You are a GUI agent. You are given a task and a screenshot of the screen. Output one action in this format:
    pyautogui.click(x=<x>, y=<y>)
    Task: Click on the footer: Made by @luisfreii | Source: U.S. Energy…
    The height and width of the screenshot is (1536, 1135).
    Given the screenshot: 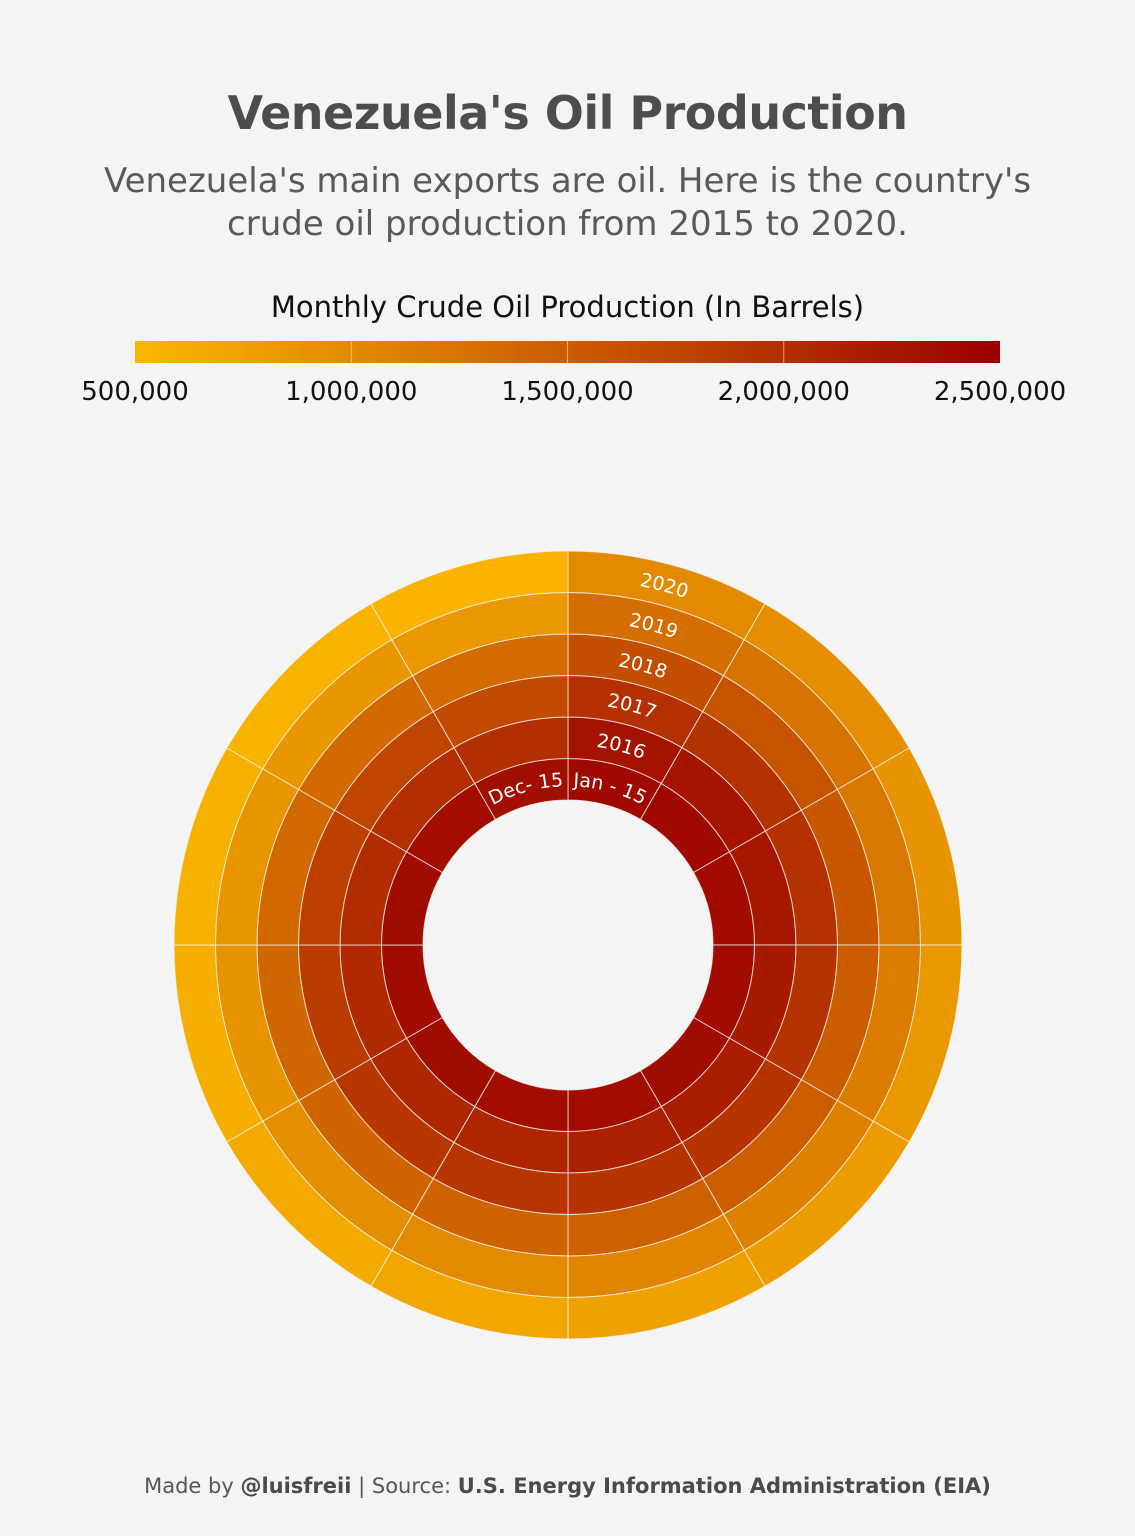 What is the action you would take?
    pyautogui.click(x=567, y=1486)
    